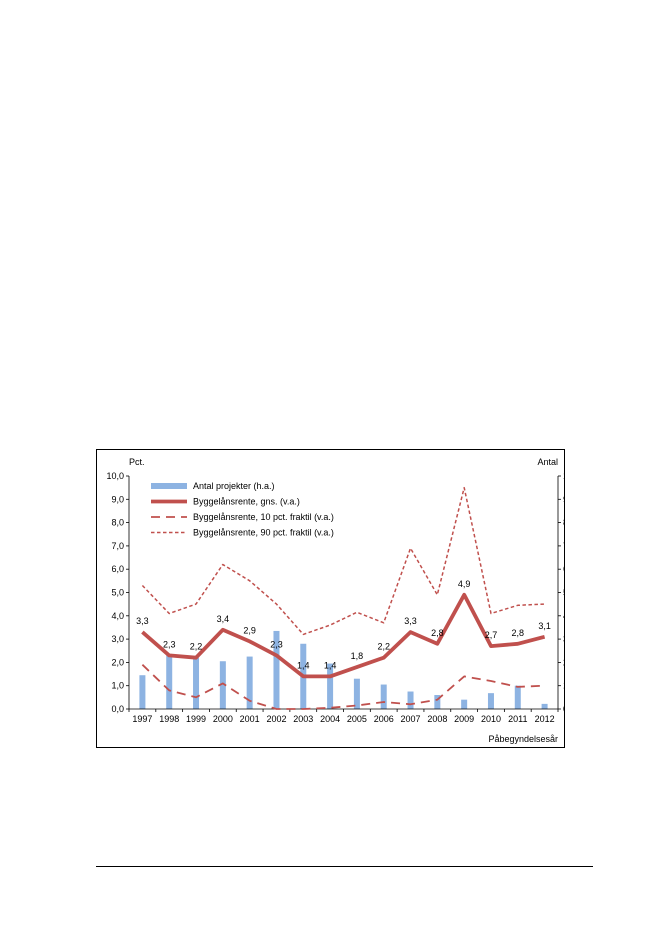 Image resolution: width=661 pixels, height=933 pixels. Describe the element at coordinates (563, 593) in the screenshot. I see `right-tick-label: 500` at that location.